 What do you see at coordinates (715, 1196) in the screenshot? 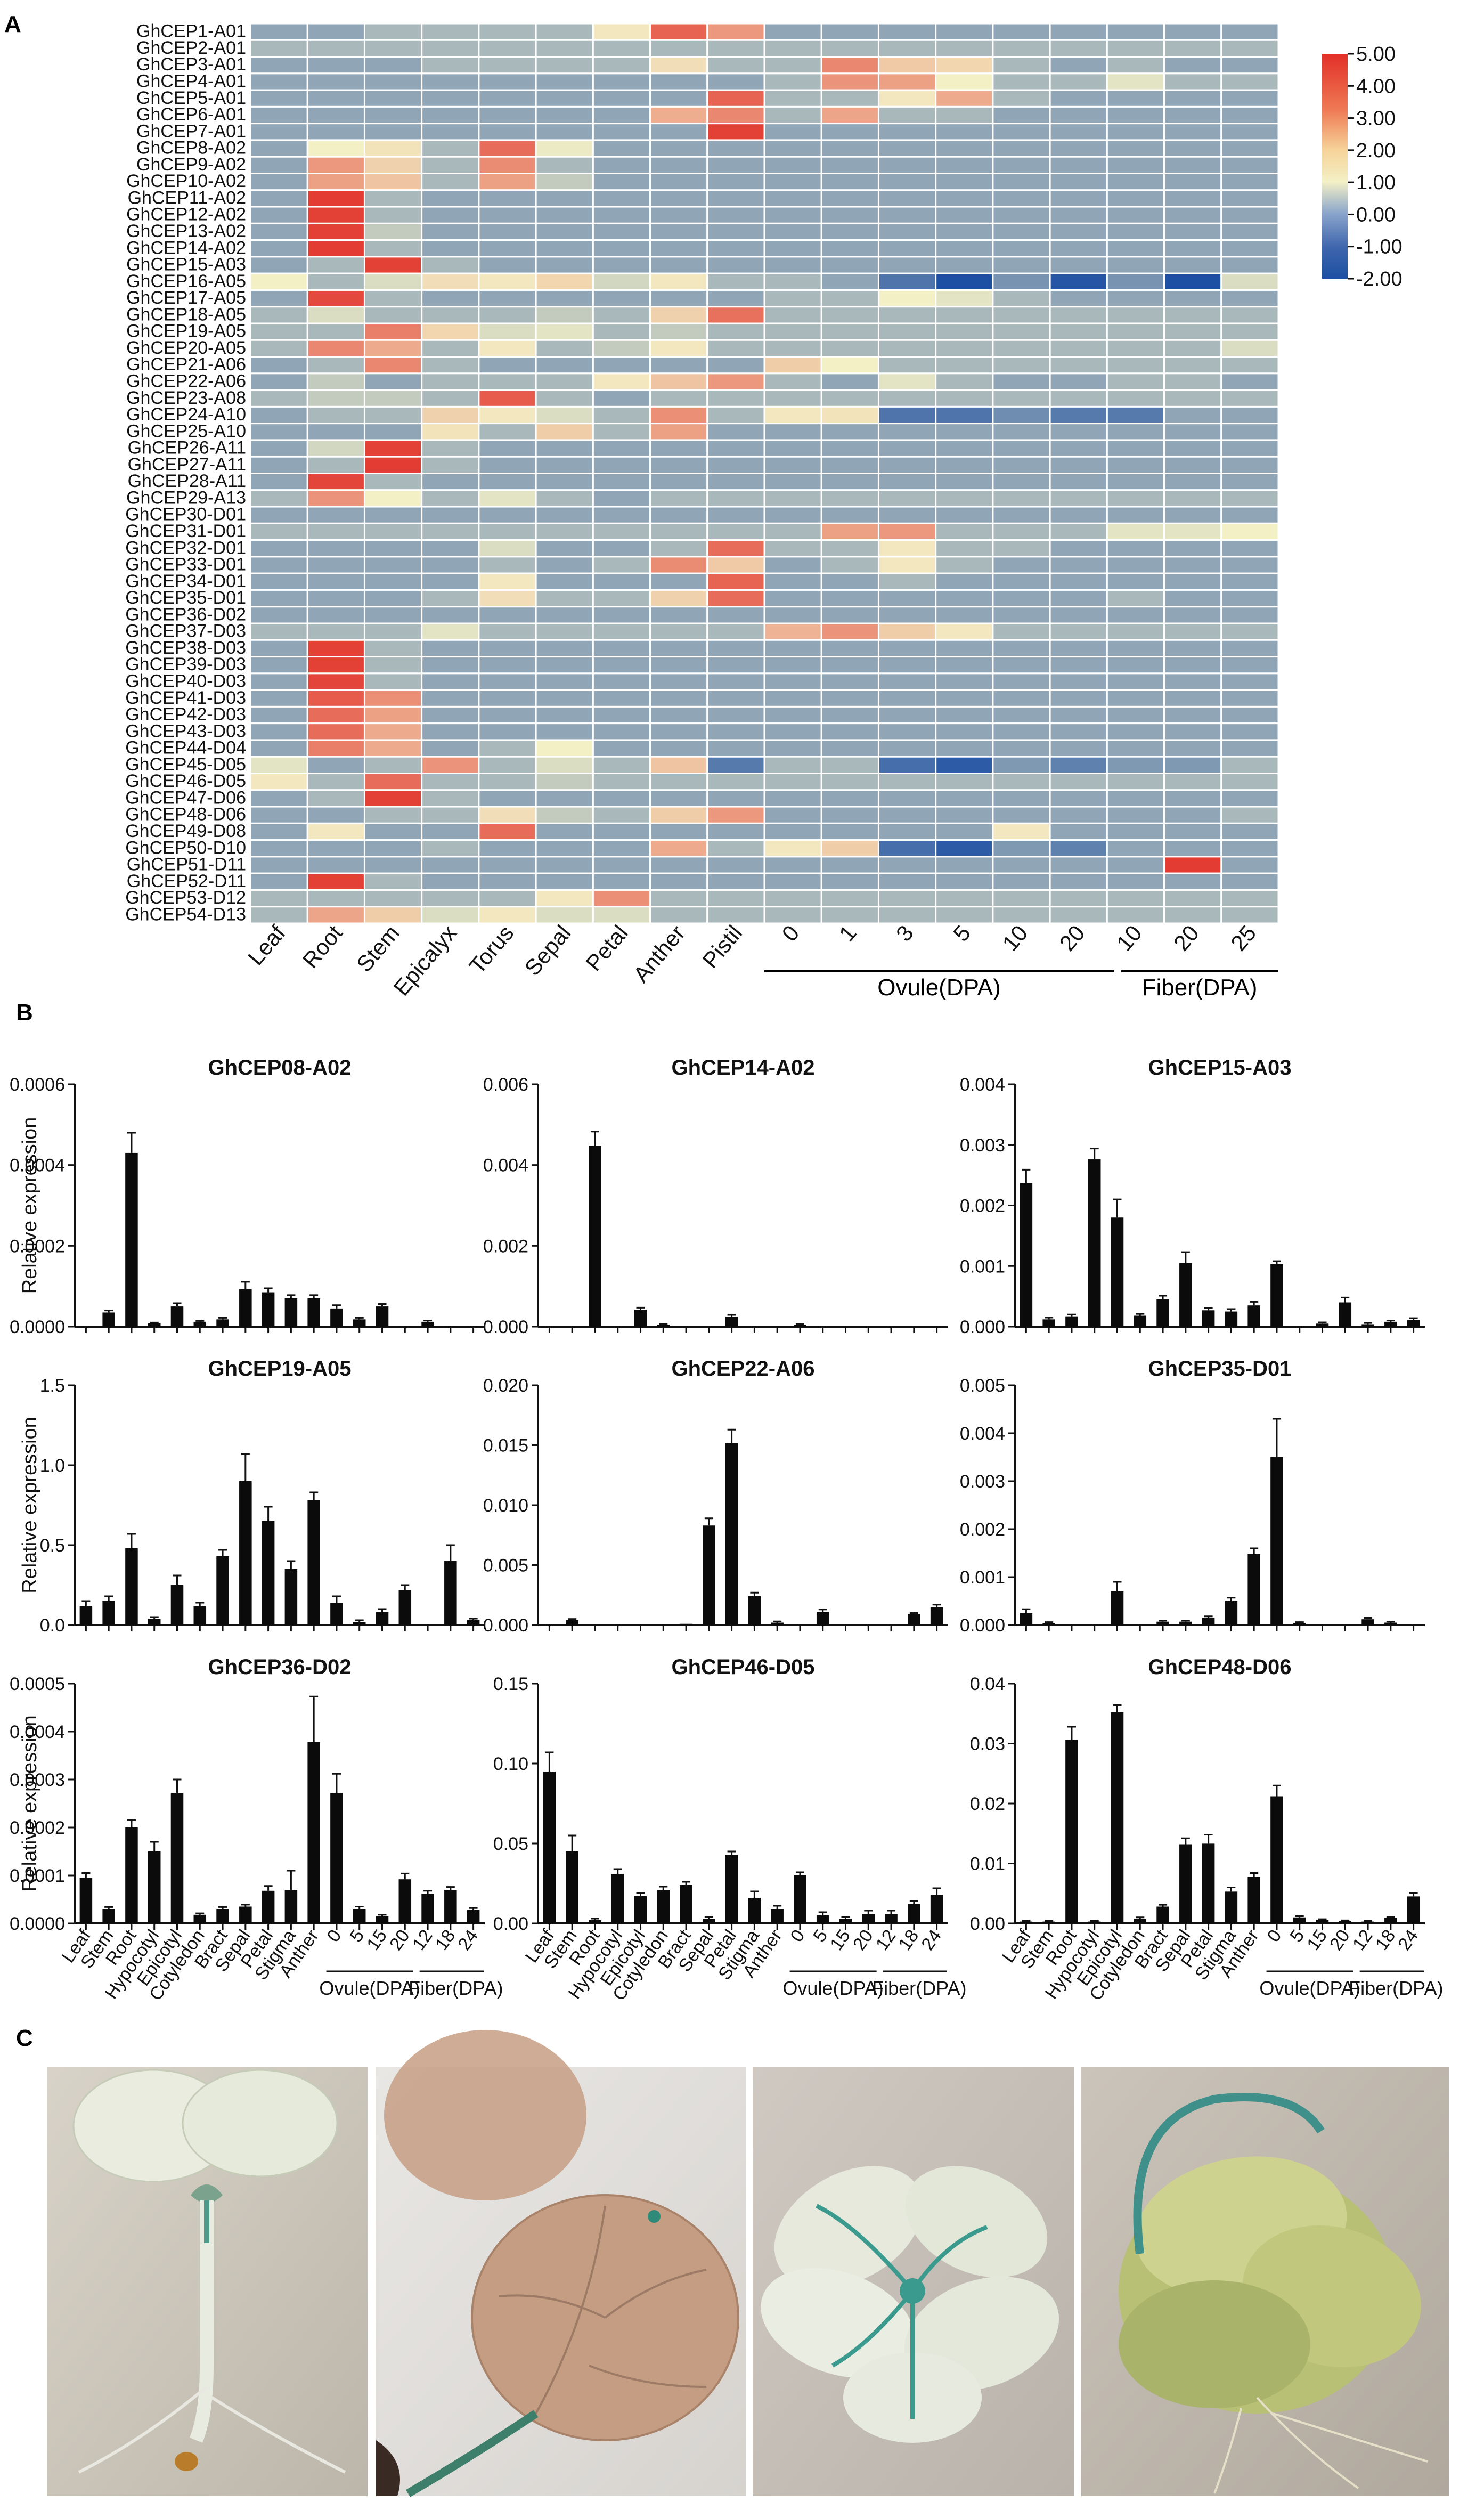
I see `bar-chart: GhCEP14-A02 0.000 0.002 0.004 0.006` at bounding box center [715, 1196].